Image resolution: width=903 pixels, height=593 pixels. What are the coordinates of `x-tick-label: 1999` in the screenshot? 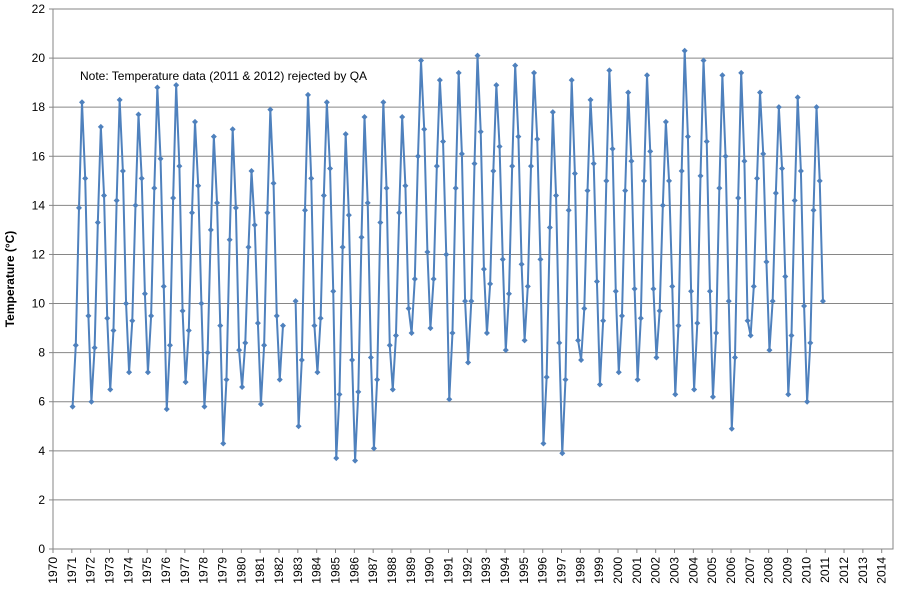 It's located at (599, 570).